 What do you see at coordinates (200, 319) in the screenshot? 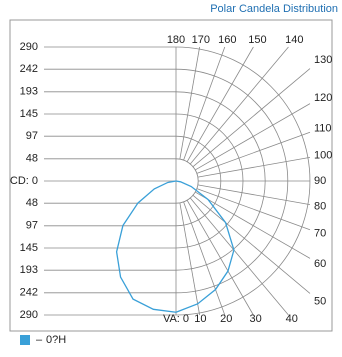
I see `angle-tick-label: 10` at bounding box center [200, 319].